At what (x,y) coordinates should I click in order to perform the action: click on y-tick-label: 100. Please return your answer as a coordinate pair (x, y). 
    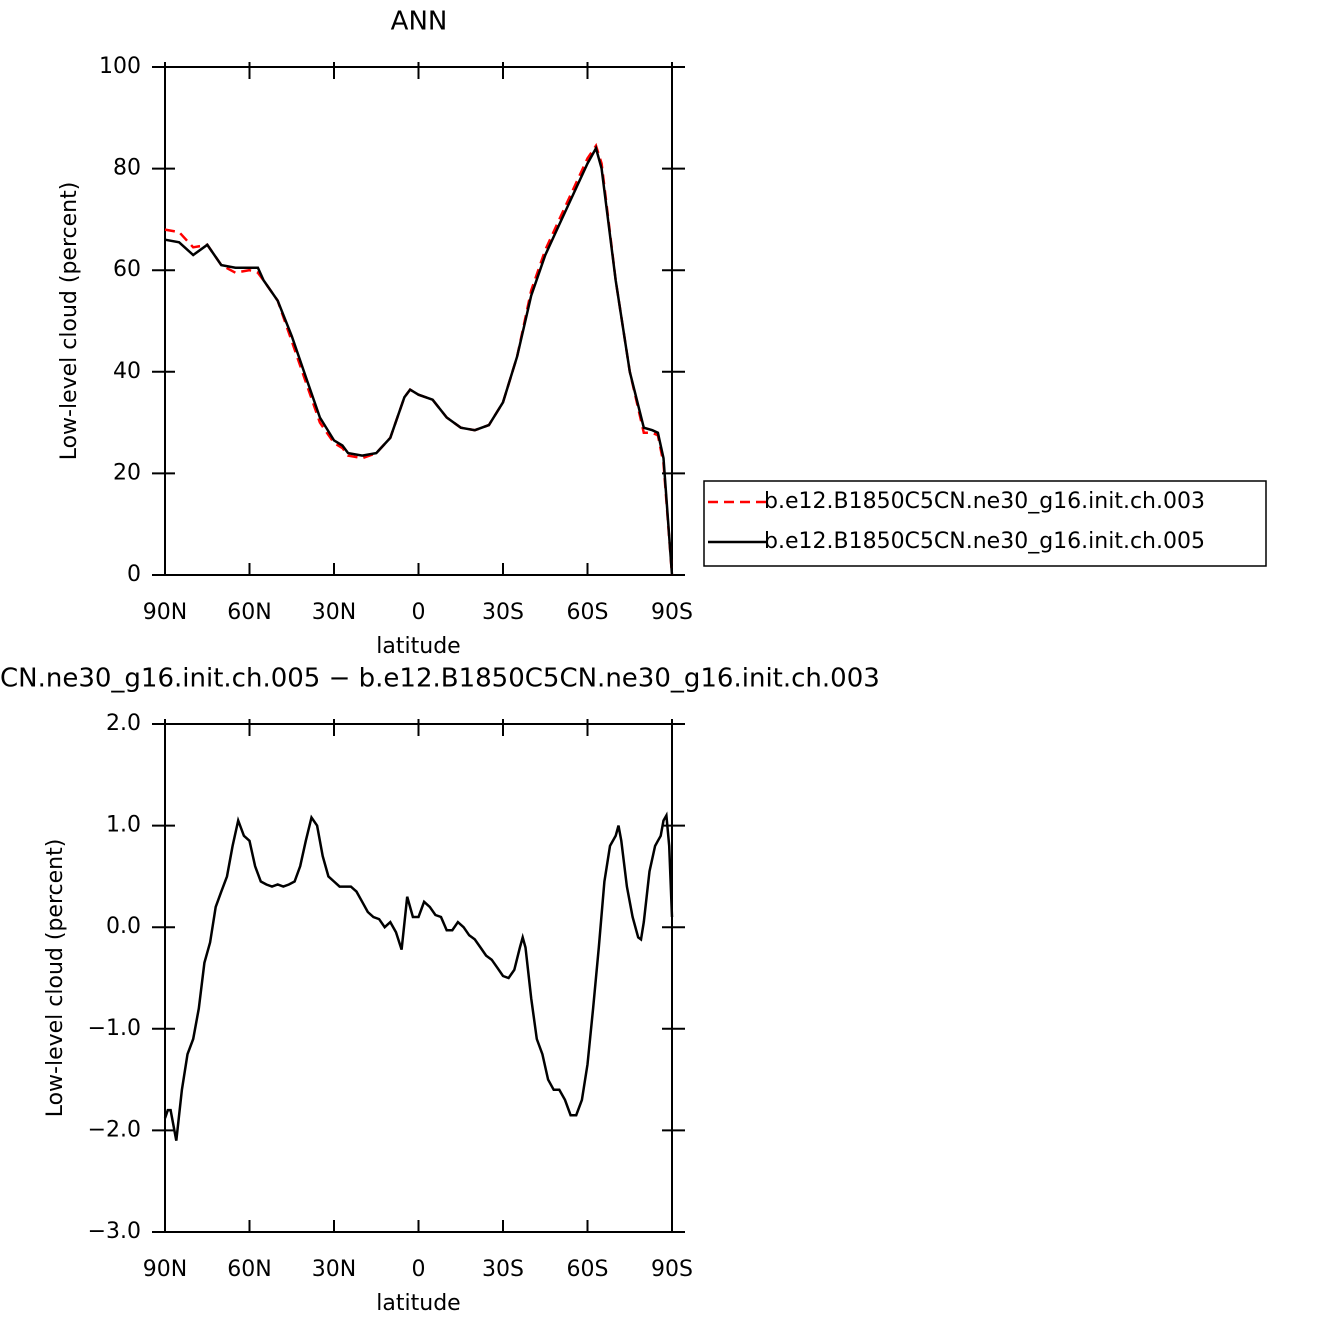
    Looking at the image, I should click on (120, 66).